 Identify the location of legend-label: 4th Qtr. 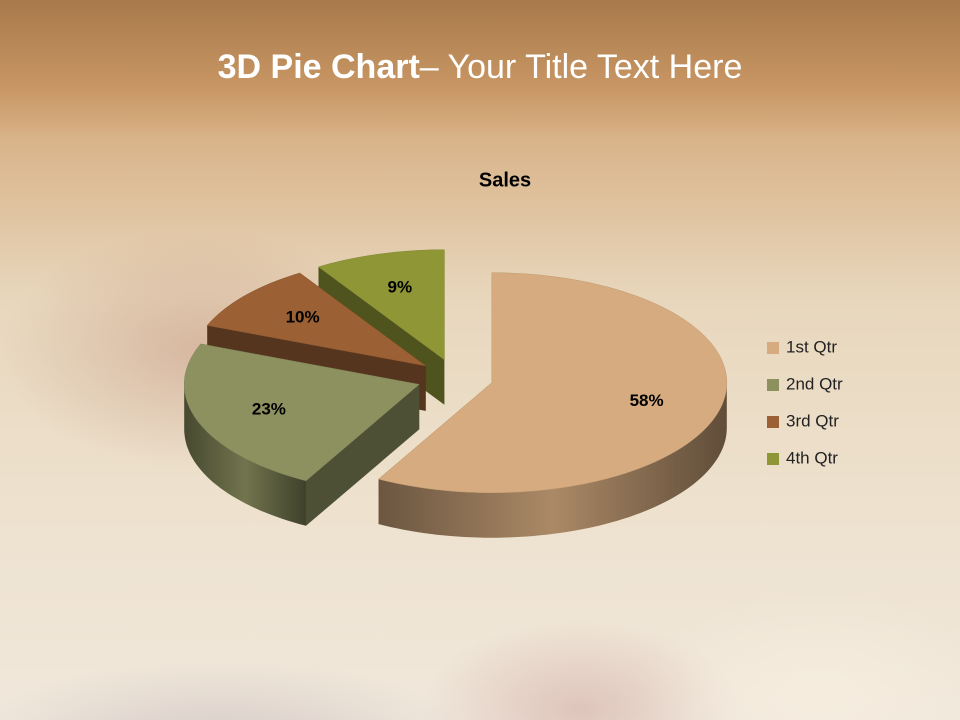
(812, 457).